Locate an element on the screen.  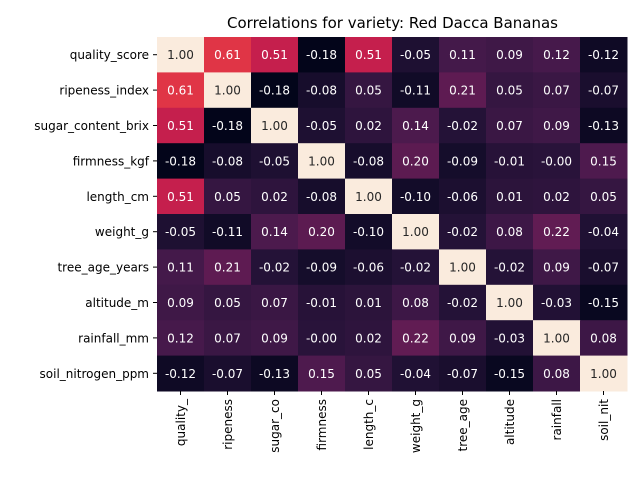
cell-value-4-6: -0.06 is located at coordinates (462, 197).